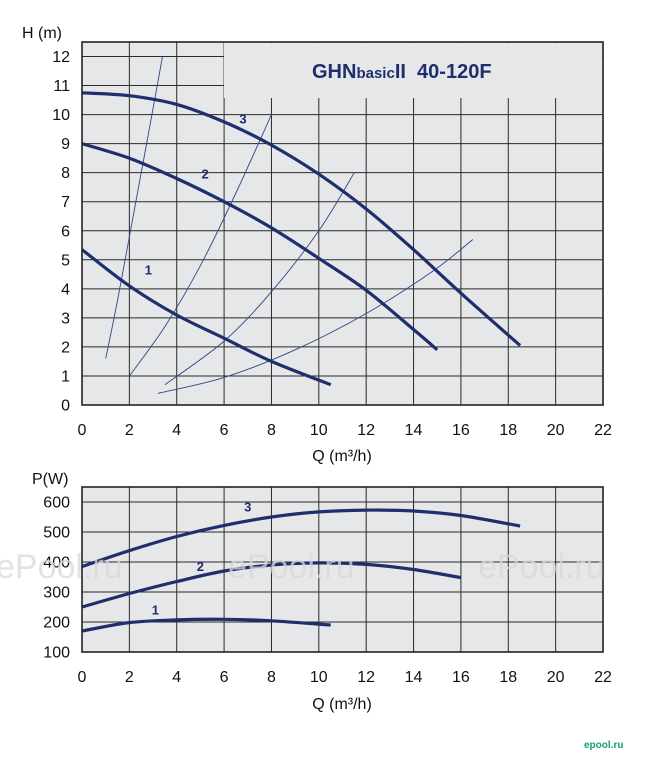 The width and height of the screenshot is (650, 758). What do you see at coordinates (508, 430) in the screenshot?
I see `top-x-tick-label: 18` at bounding box center [508, 430].